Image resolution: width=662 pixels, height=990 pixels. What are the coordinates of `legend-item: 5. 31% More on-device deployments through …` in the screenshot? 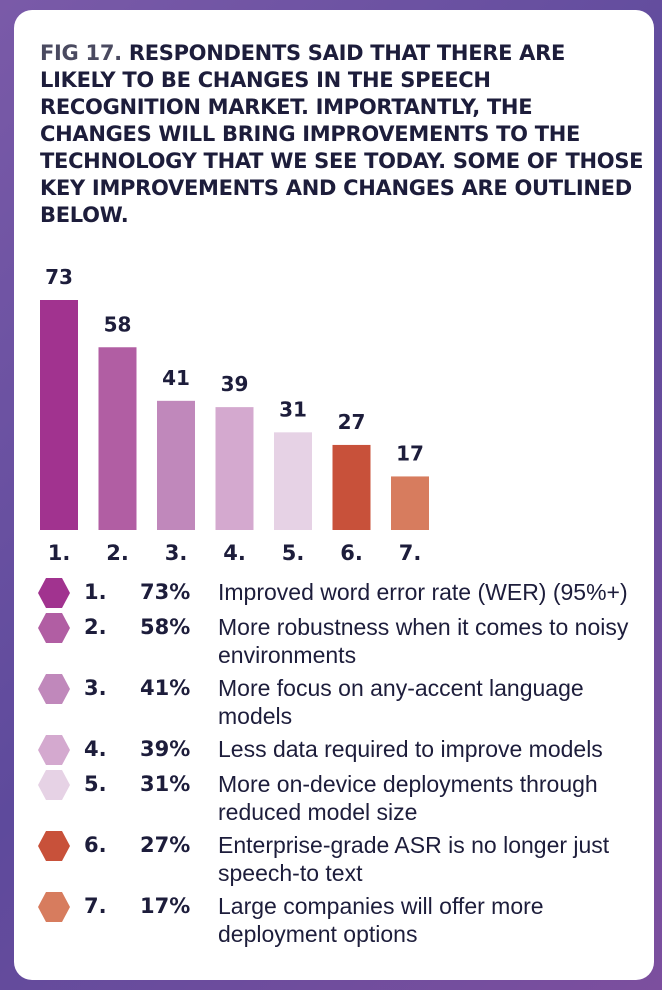 It's located at (343, 798).